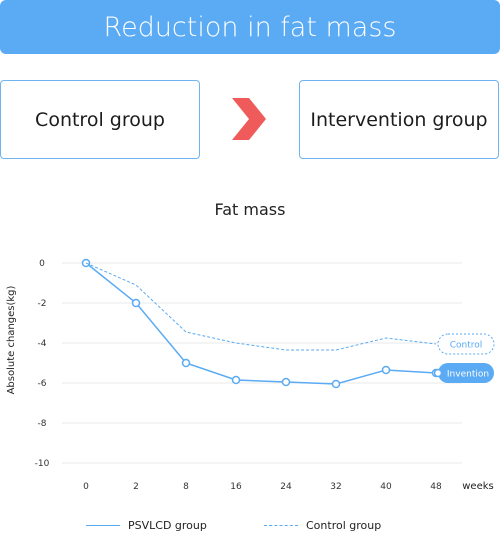 The width and height of the screenshot is (500, 534). What do you see at coordinates (42, 364) in the screenshot?
I see `y-tick-labels: 0 -2 -4 -6 -8 -10` at bounding box center [42, 364].